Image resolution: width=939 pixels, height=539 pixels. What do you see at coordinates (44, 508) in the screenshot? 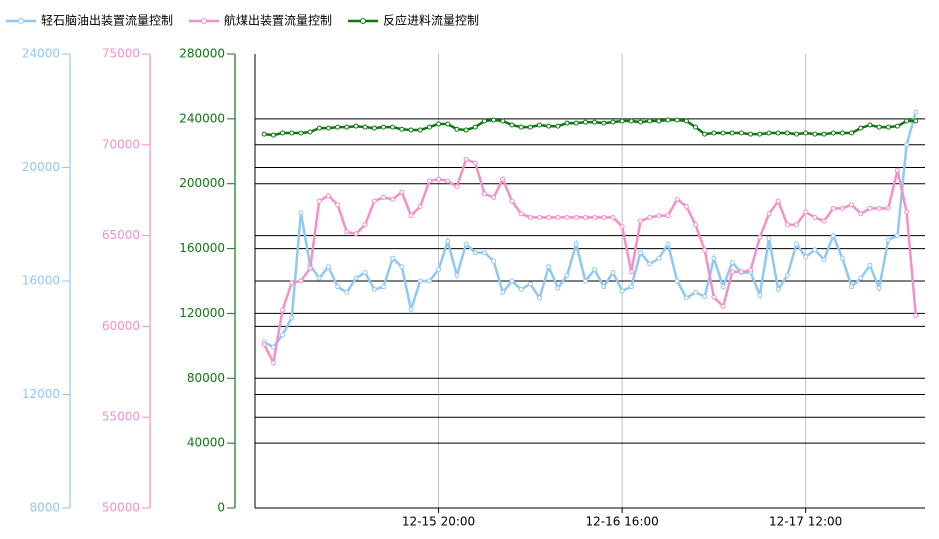
I see `y-tick-label: 8000` at bounding box center [44, 508].